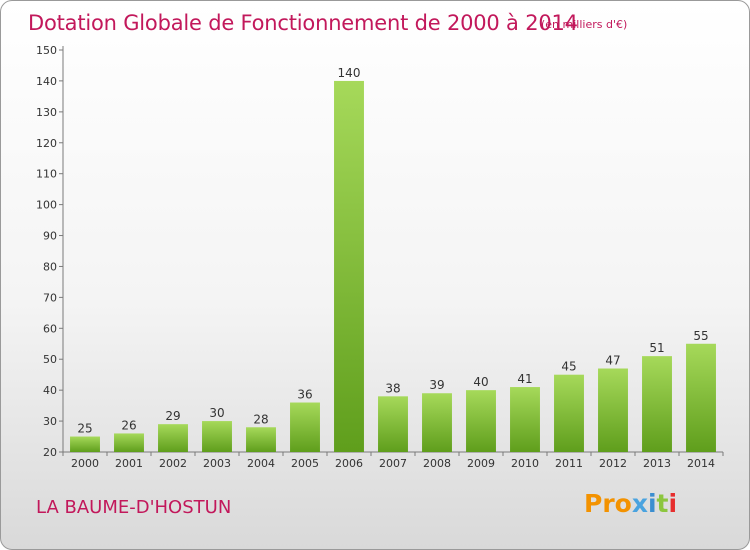 The image size is (750, 550). I want to click on data-label: 39, so click(436, 385).